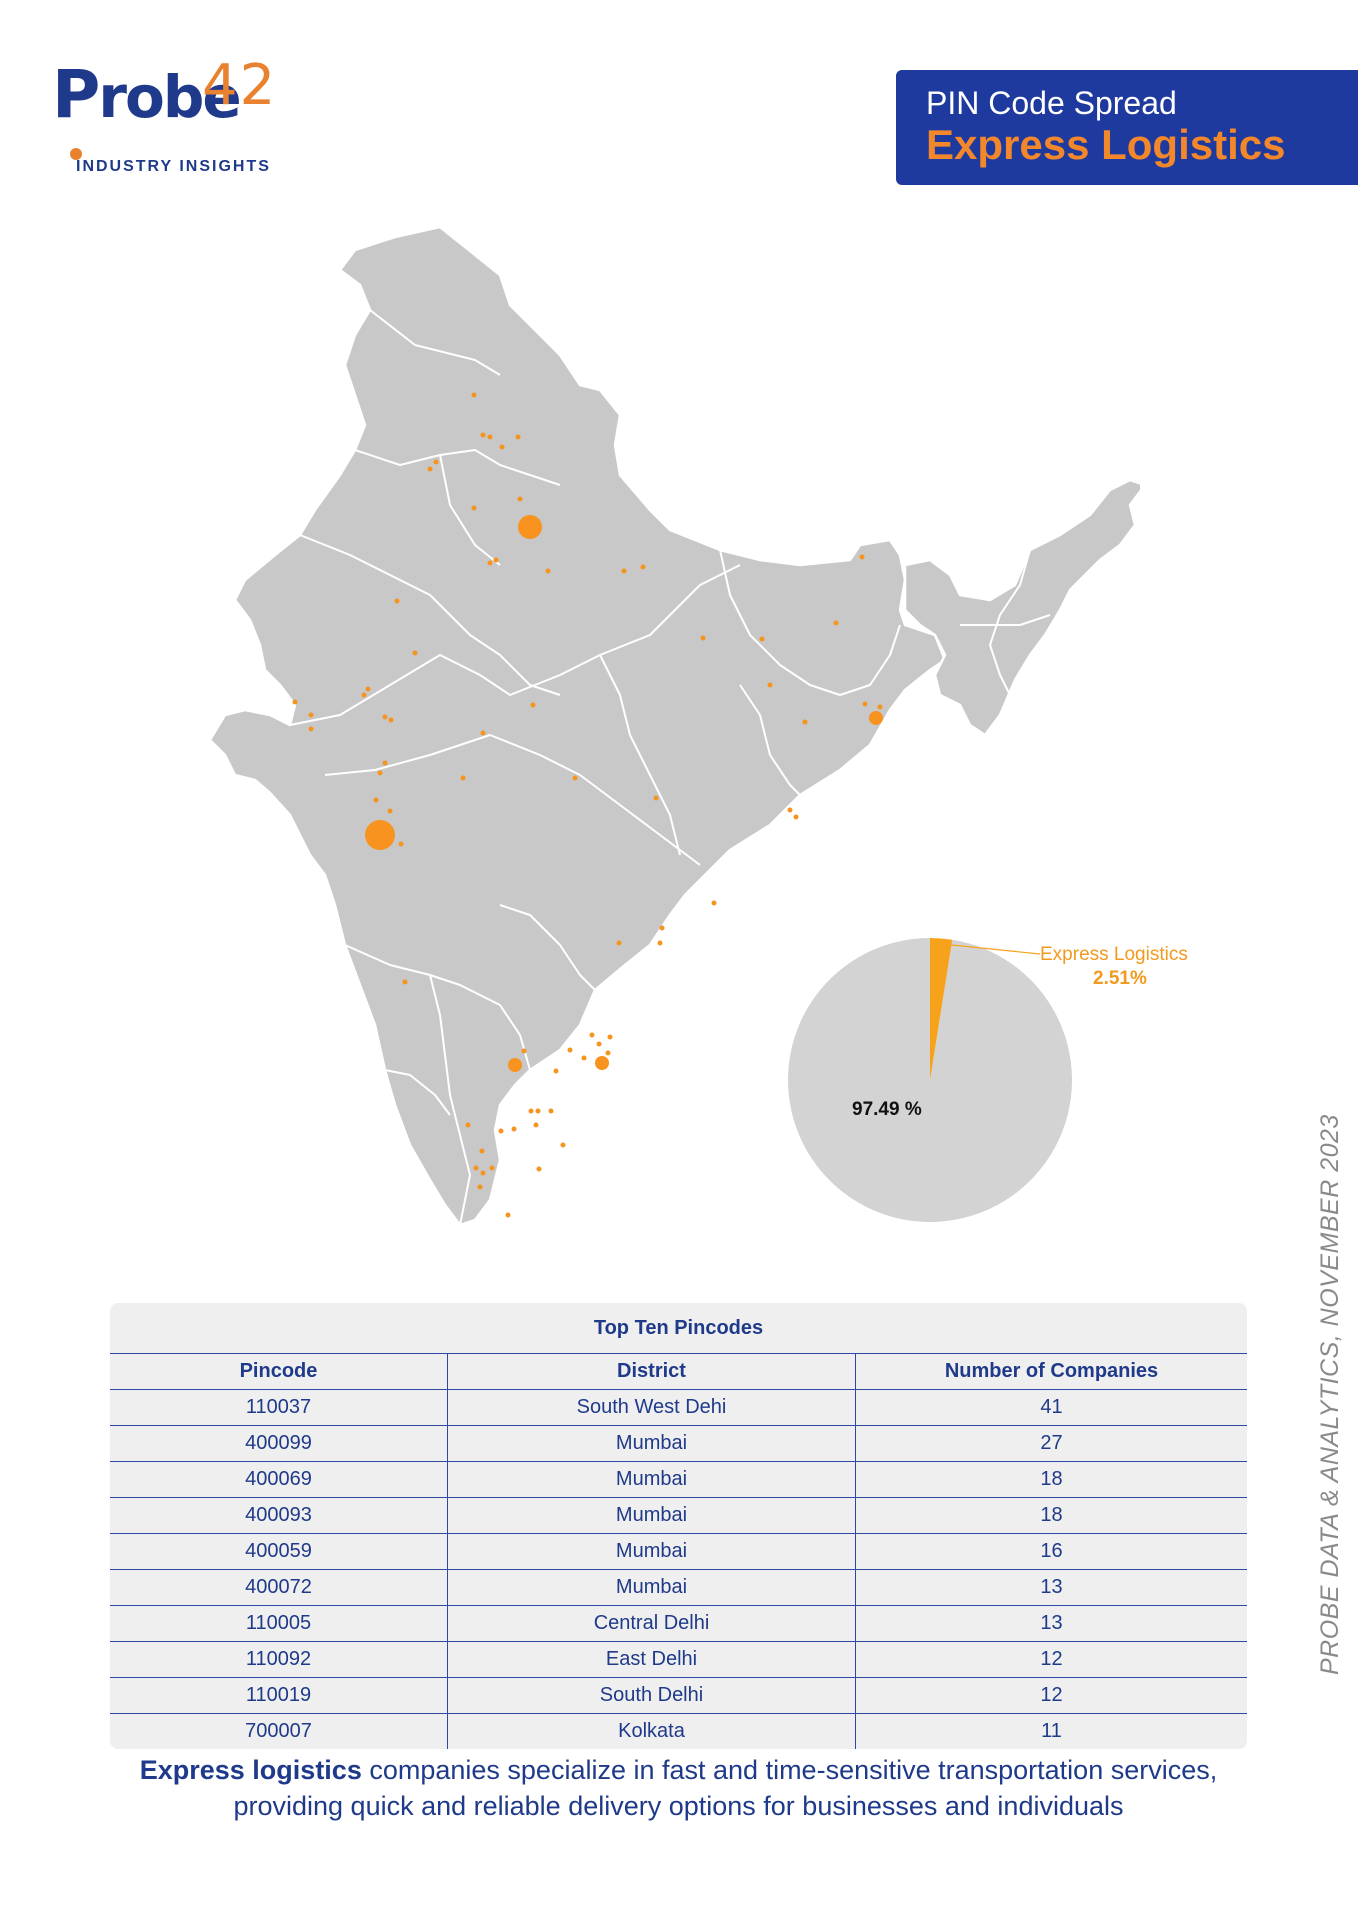 The width and height of the screenshot is (1358, 1920). Describe the element at coordinates (1114, 954) in the screenshot. I see `pie-label-express-logistics: Express Logistics` at that location.